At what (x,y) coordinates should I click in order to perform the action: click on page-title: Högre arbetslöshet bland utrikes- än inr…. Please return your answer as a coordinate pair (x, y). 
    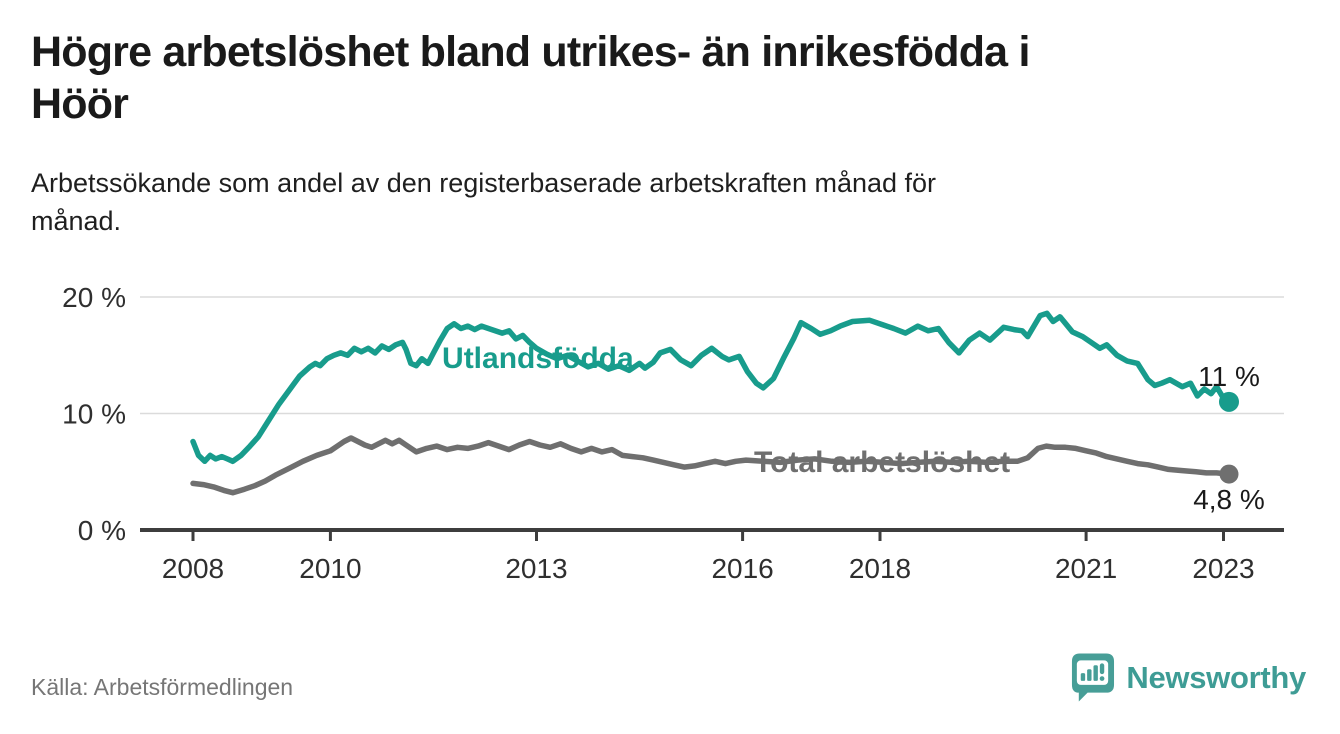
    Looking at the image, I should click on (671, 78).